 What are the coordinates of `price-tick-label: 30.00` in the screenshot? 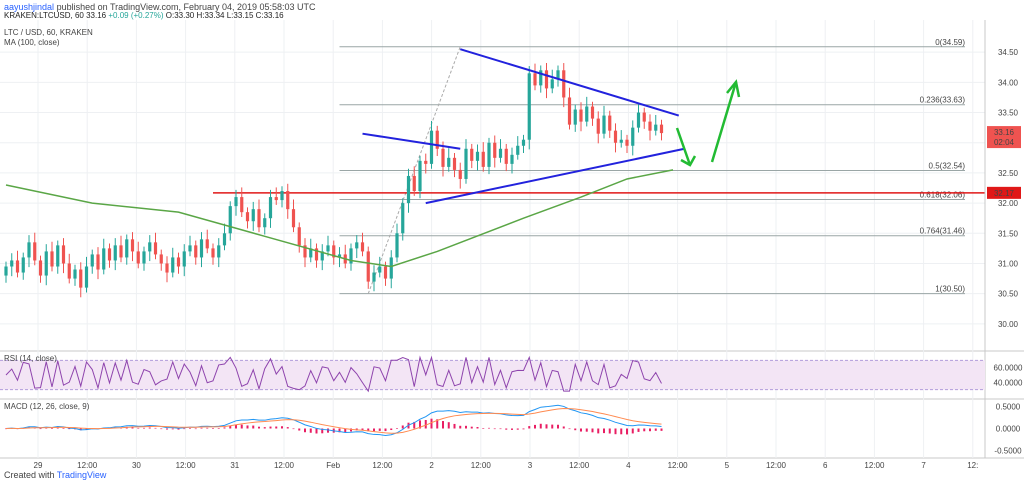 It's located at (1008, 324).